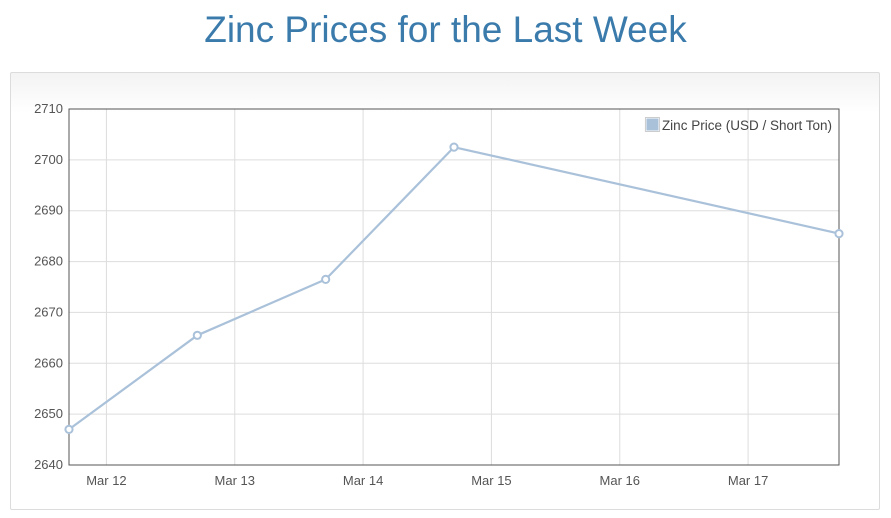 The height and width of the screenshot is (518, 891). What do you see at coordinates (48, 286) in the screenshot?
I see `y-axis-ticks: 2640 2650 2660 2670 2680 2690 2700 2710` at bounding box center [48, 286].